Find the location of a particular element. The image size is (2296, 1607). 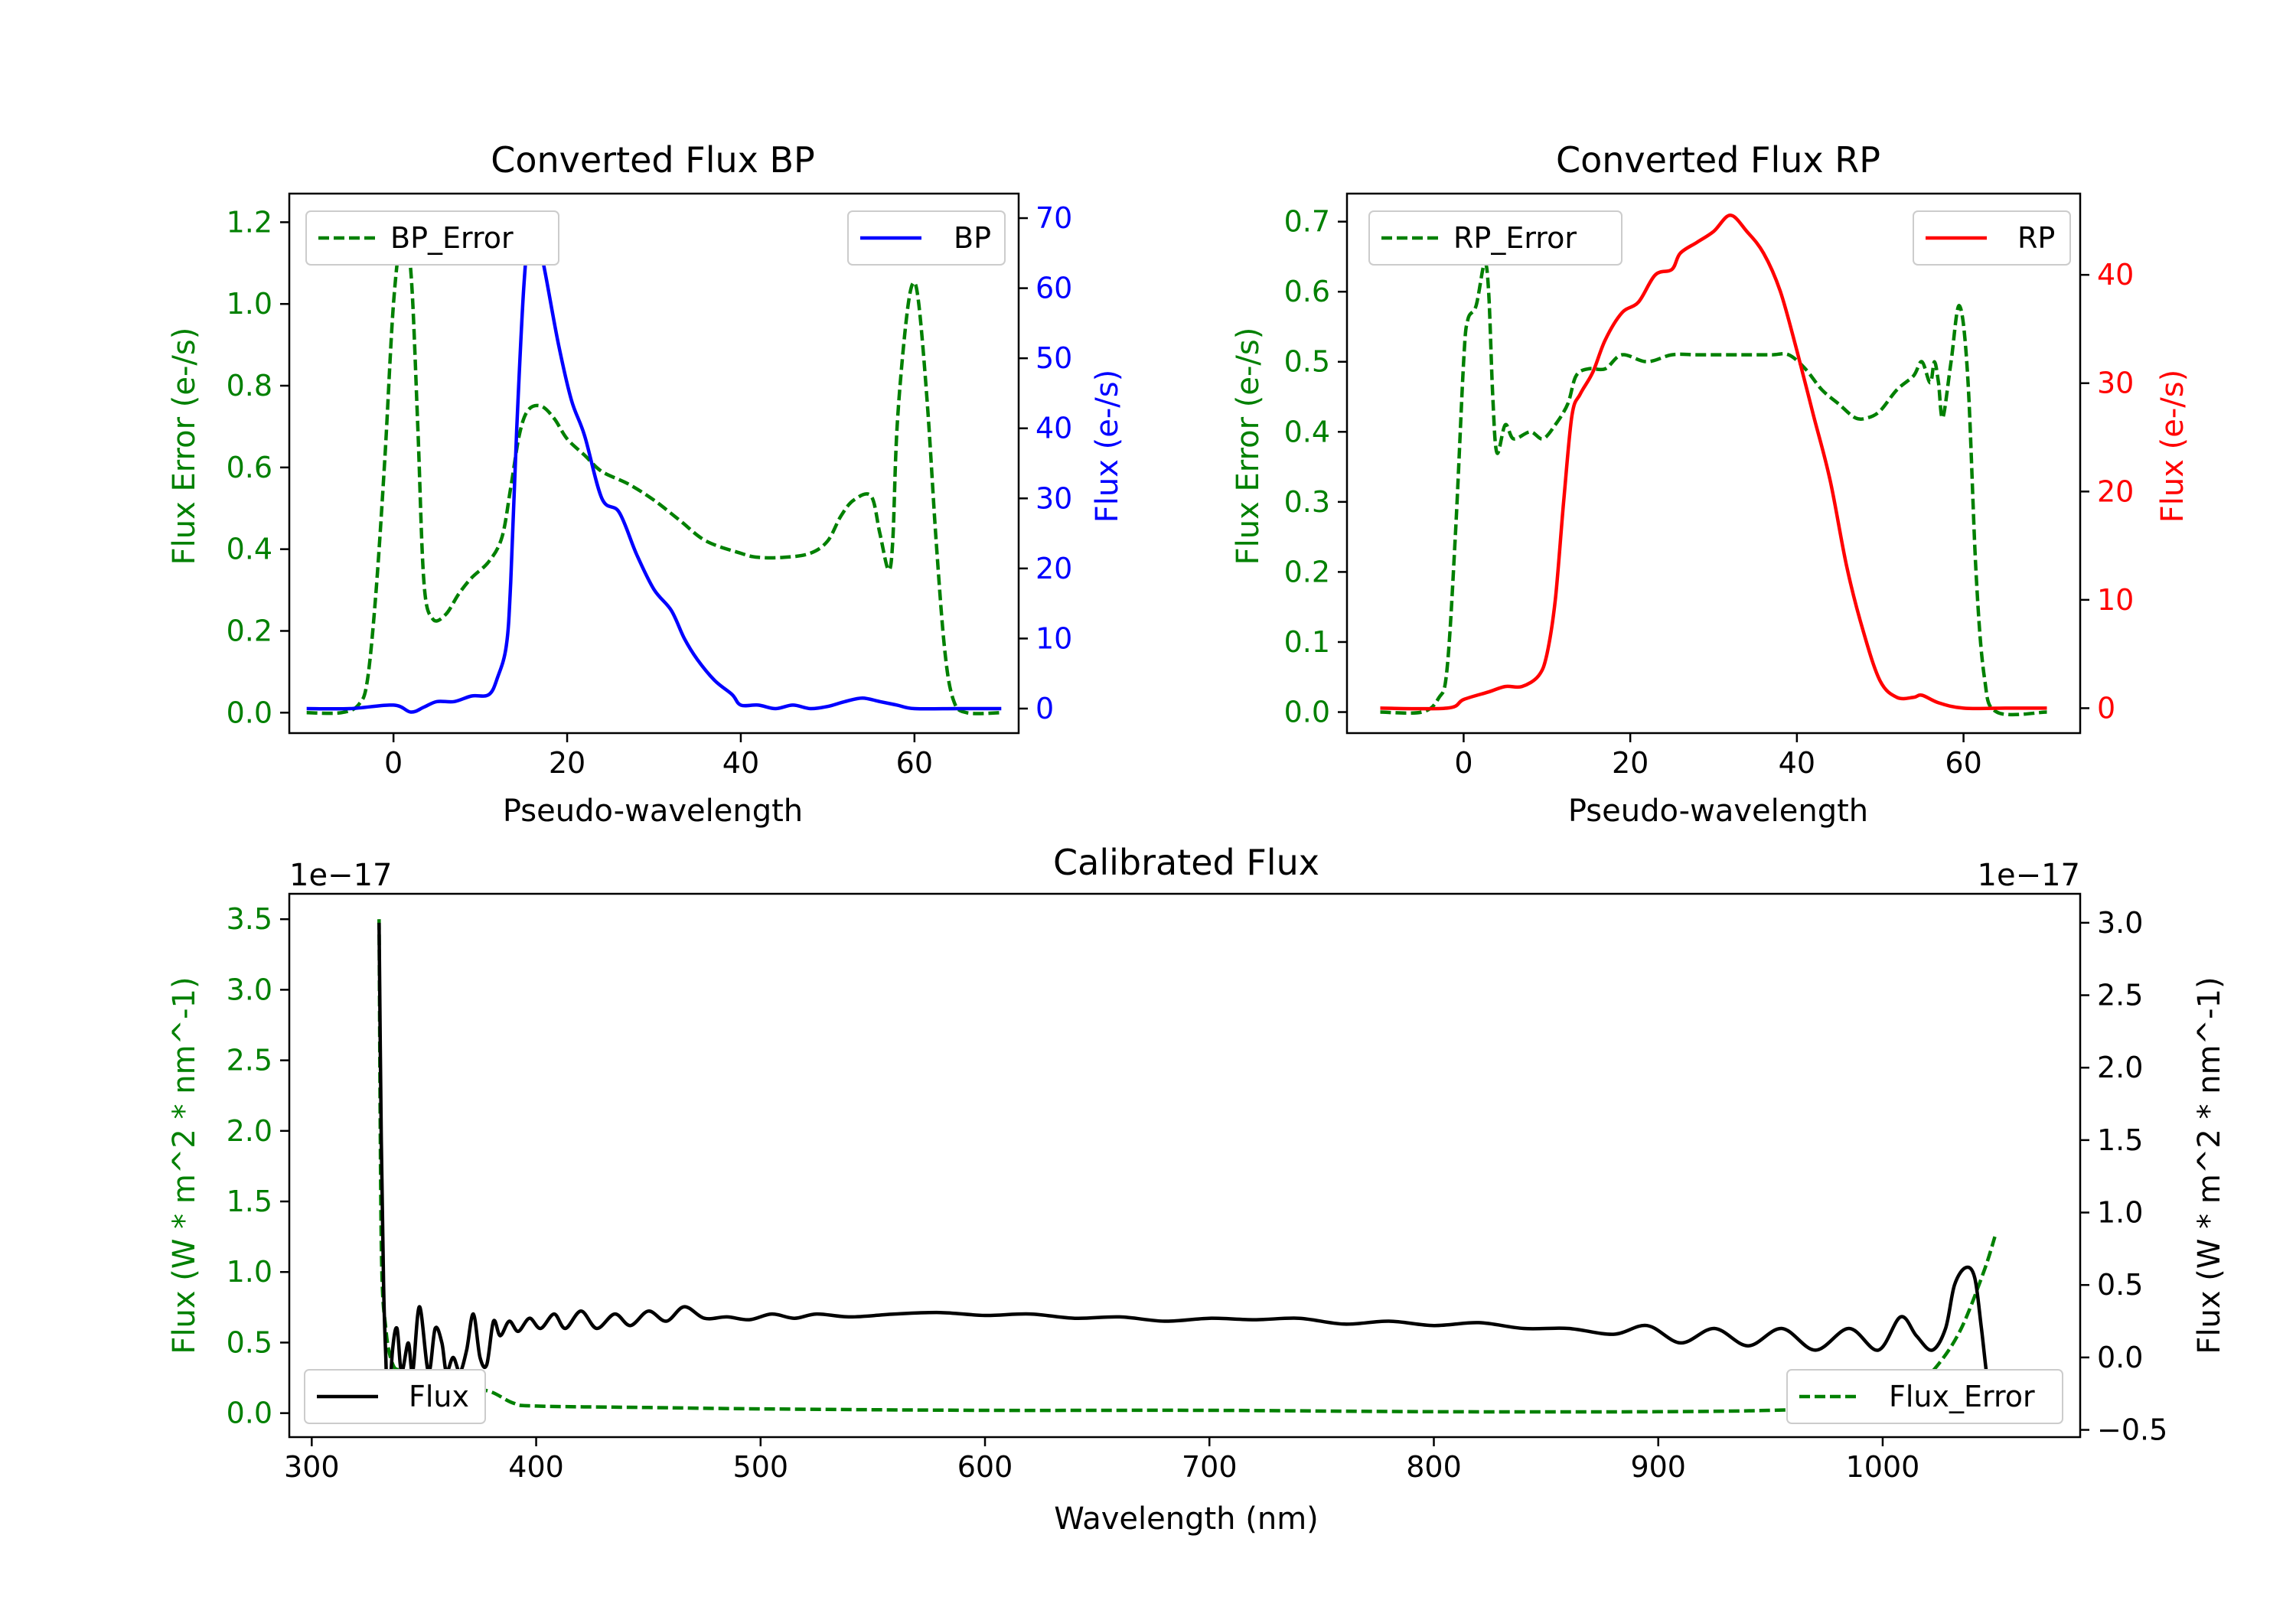

rp-legend-flux: RP is located at coordinates (1992, 238).